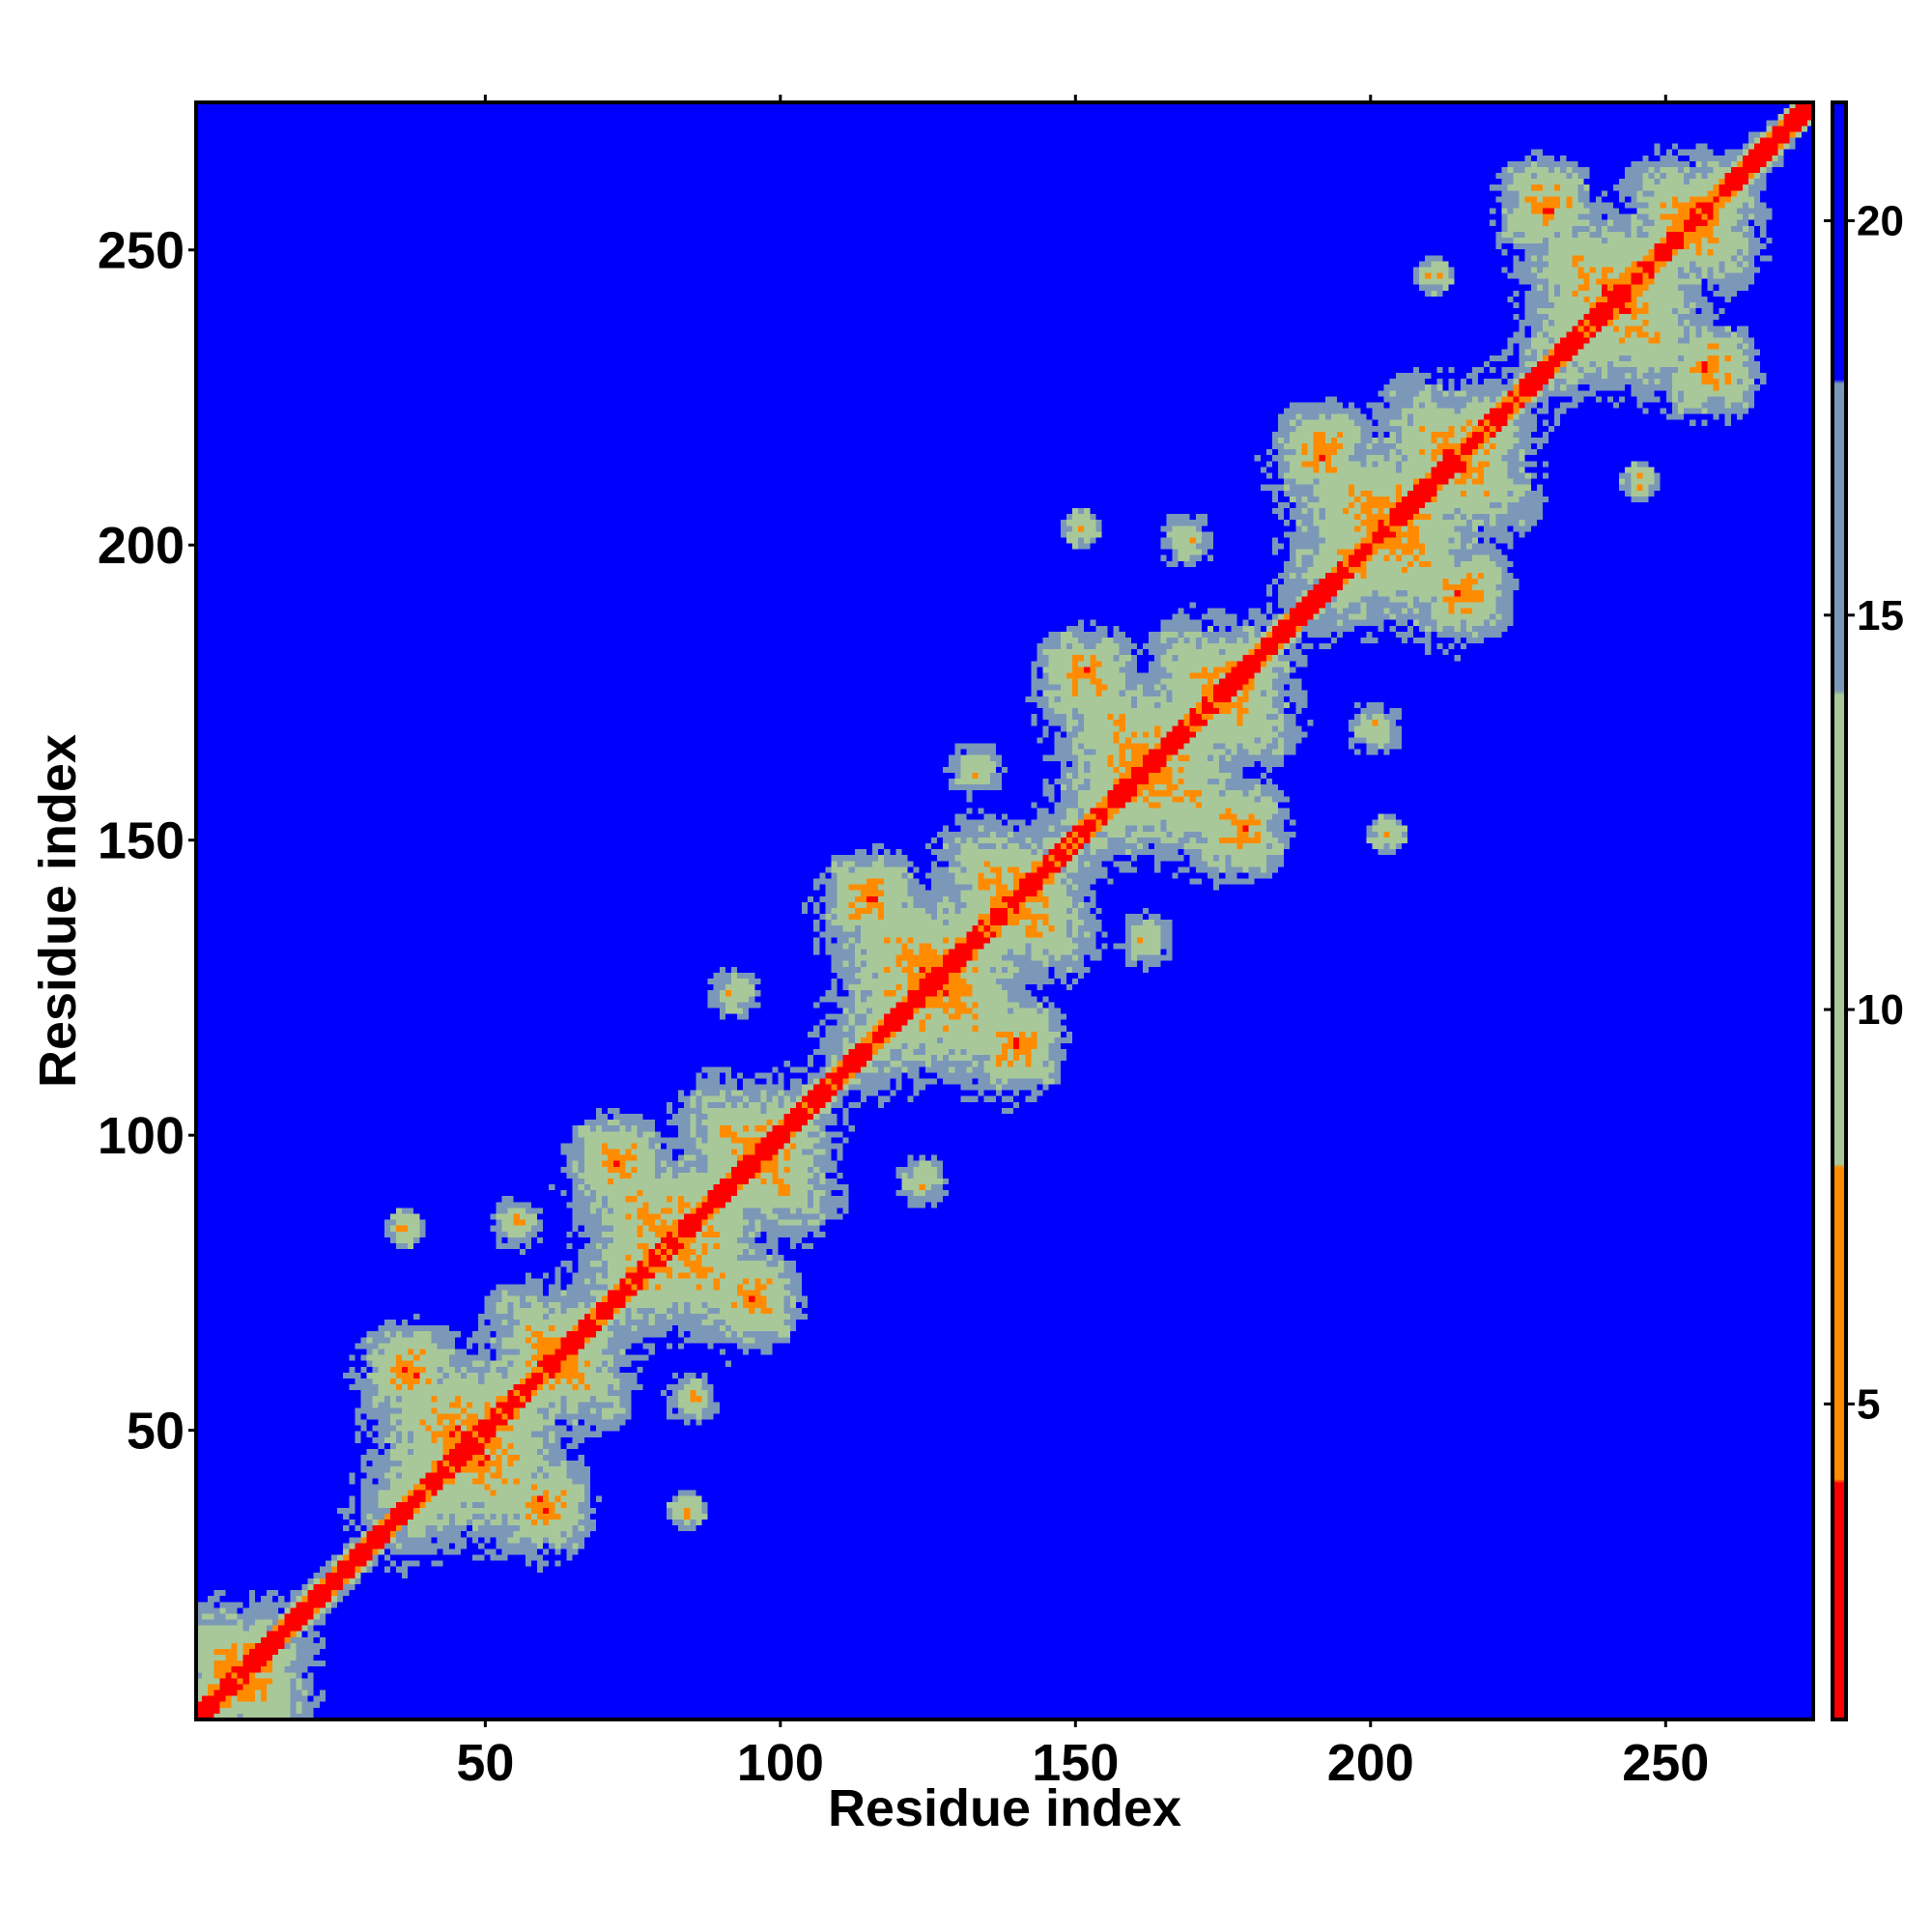 This screenshot has height=1932, width=1932. Describe the element at coordinates (58, 911) in the screenshot. I see `y-axis-title: Residue index` at that location.